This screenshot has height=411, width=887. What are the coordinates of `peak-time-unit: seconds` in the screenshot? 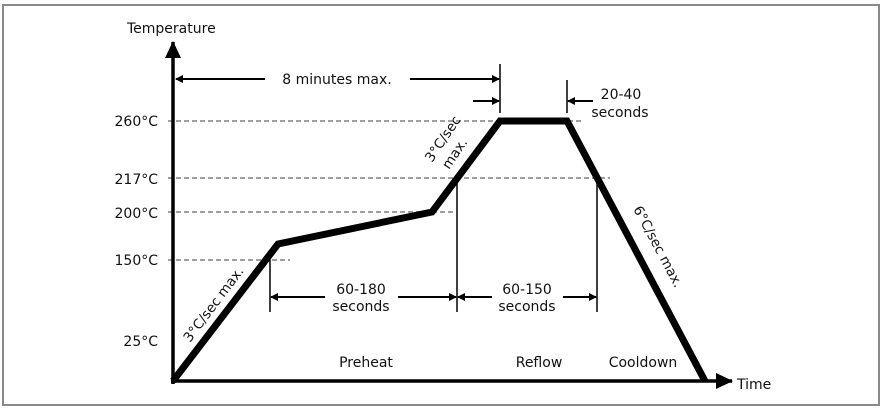 It's located at (619, 113).